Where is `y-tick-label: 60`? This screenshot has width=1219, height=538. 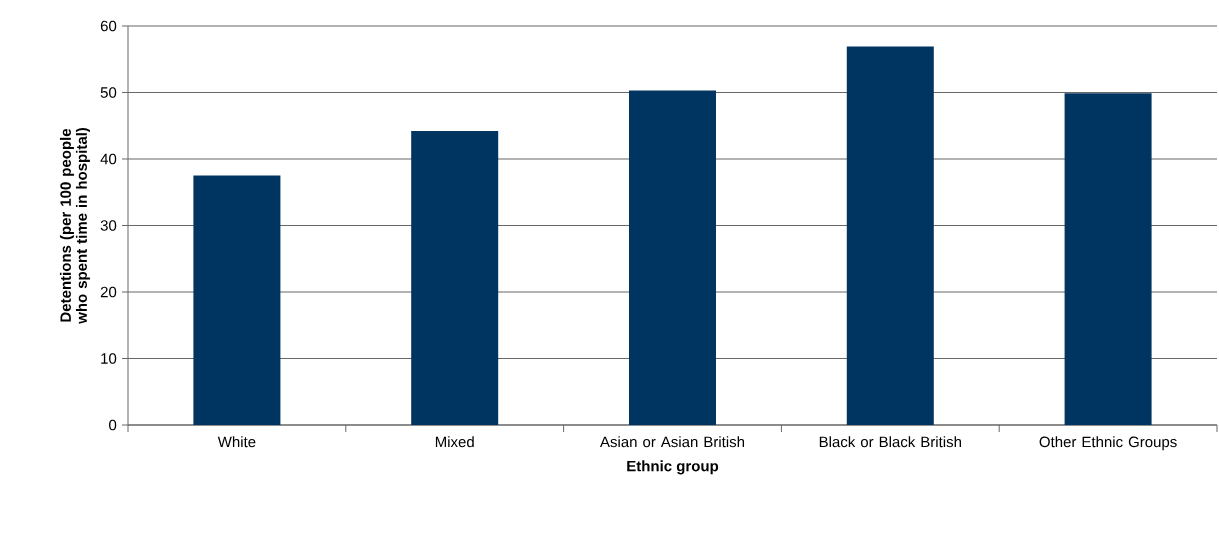
y-tick-label: 60 is located at coordinates (108, 26).